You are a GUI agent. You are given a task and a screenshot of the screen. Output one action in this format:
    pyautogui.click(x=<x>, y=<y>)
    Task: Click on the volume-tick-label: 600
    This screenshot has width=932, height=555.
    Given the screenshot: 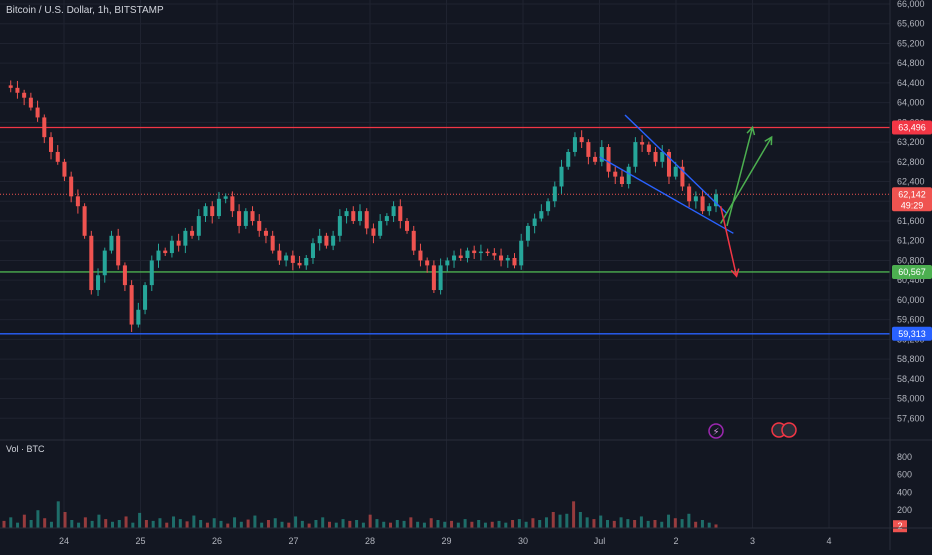 What is the action you would take?
    pyautogui.click(x=904, y=475)
    